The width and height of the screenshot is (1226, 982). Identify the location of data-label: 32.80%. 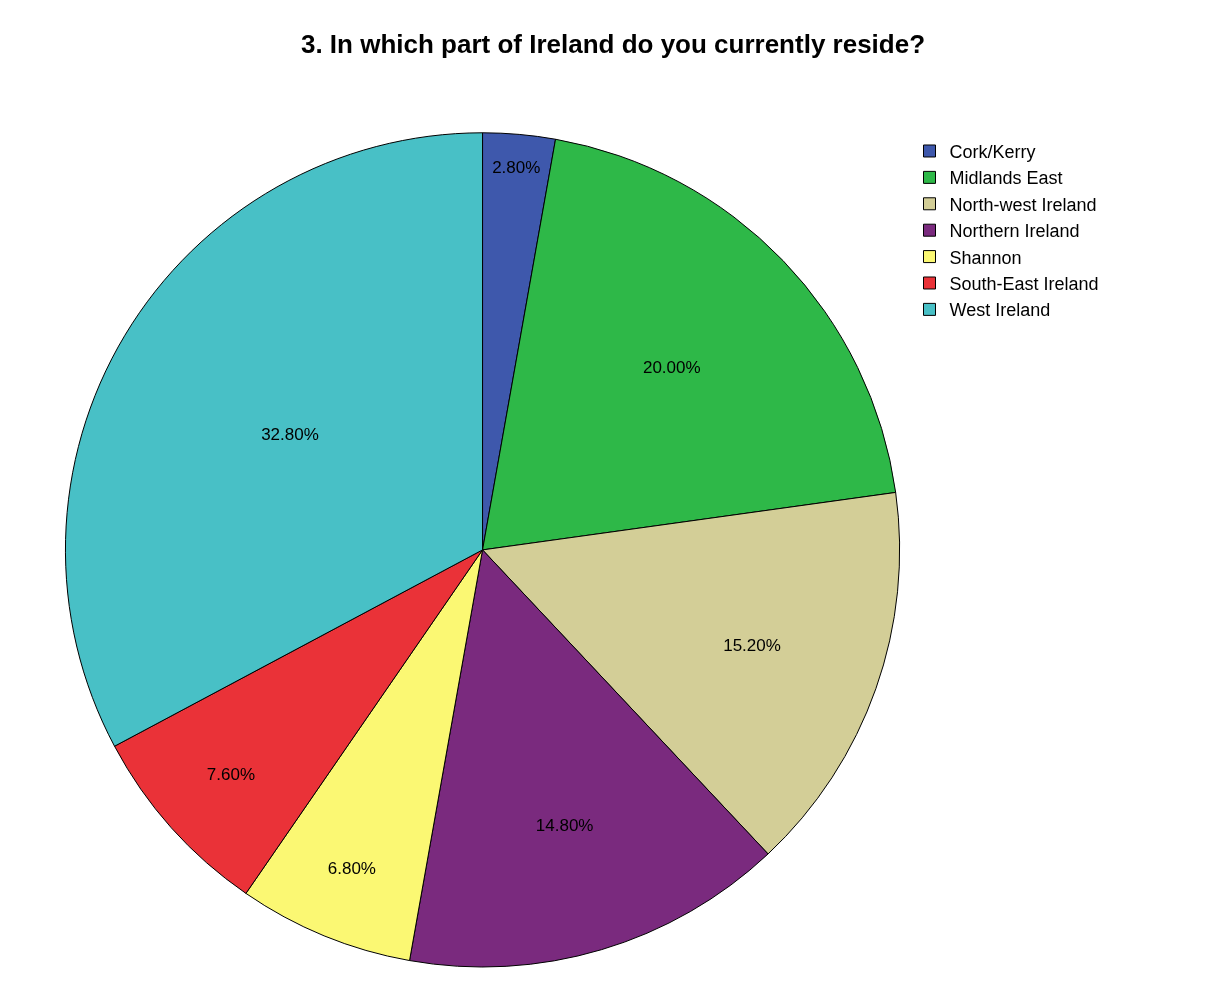
(290, 434).